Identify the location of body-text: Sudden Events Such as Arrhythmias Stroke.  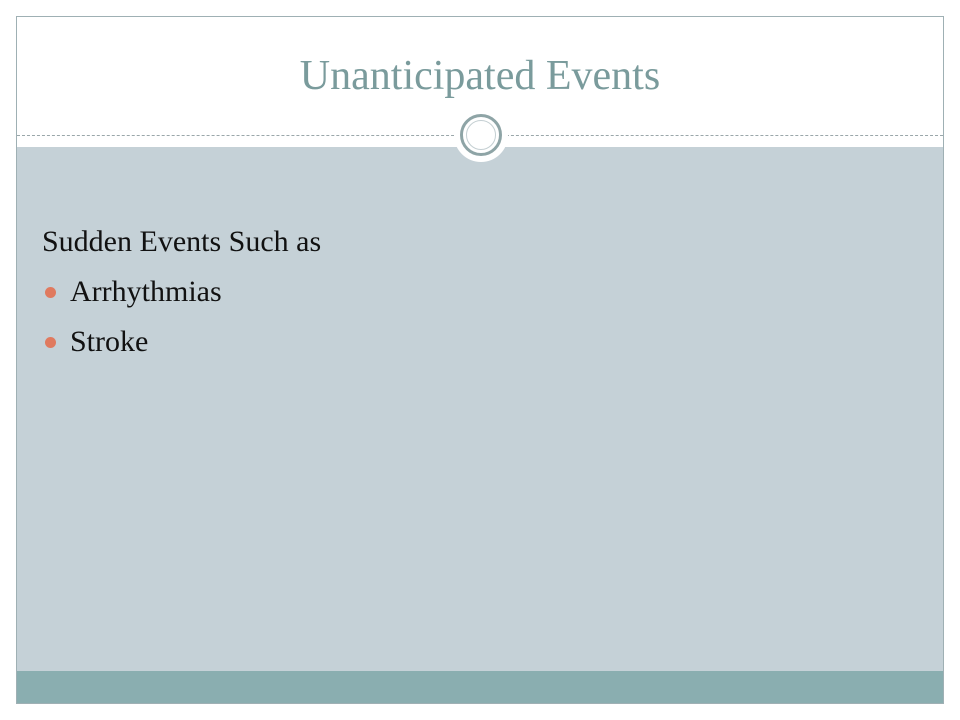
(181, 298).